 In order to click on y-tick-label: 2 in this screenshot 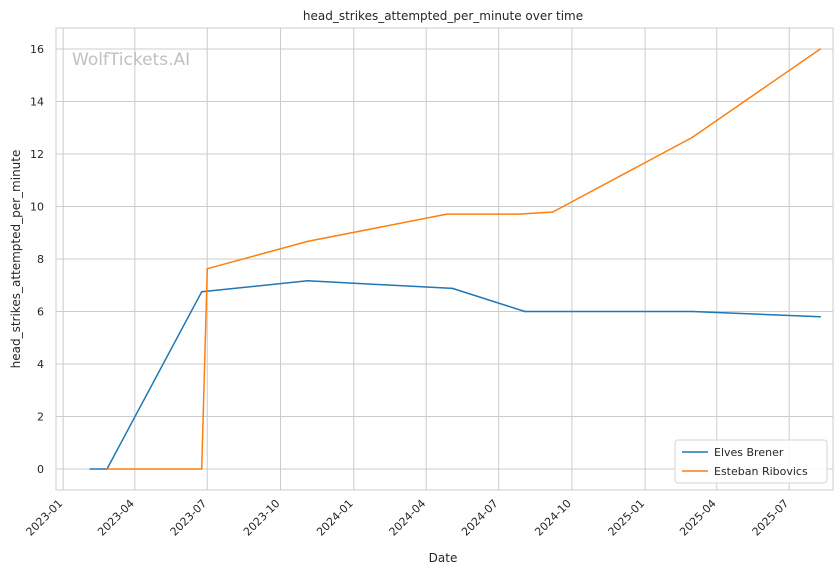, I will do `click(40, 417)`.